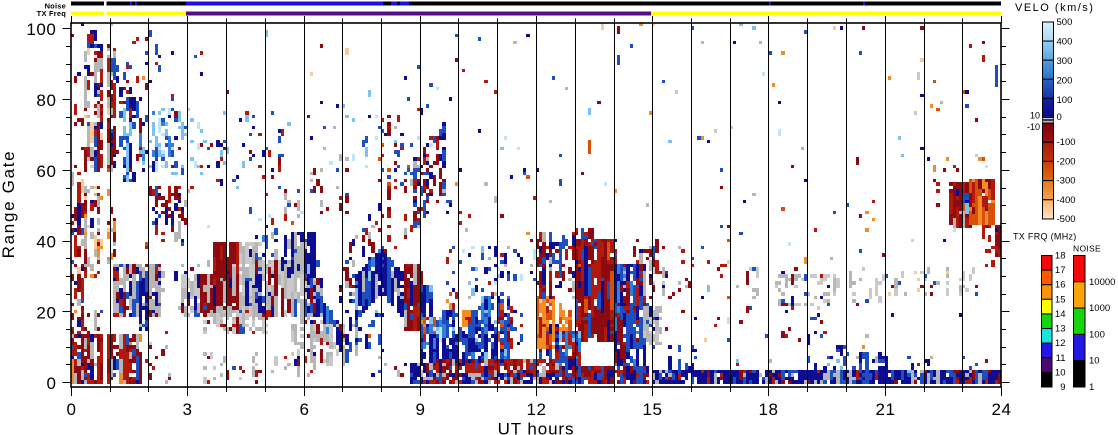  I want to click on svg-text: 3, so click(187, 409).